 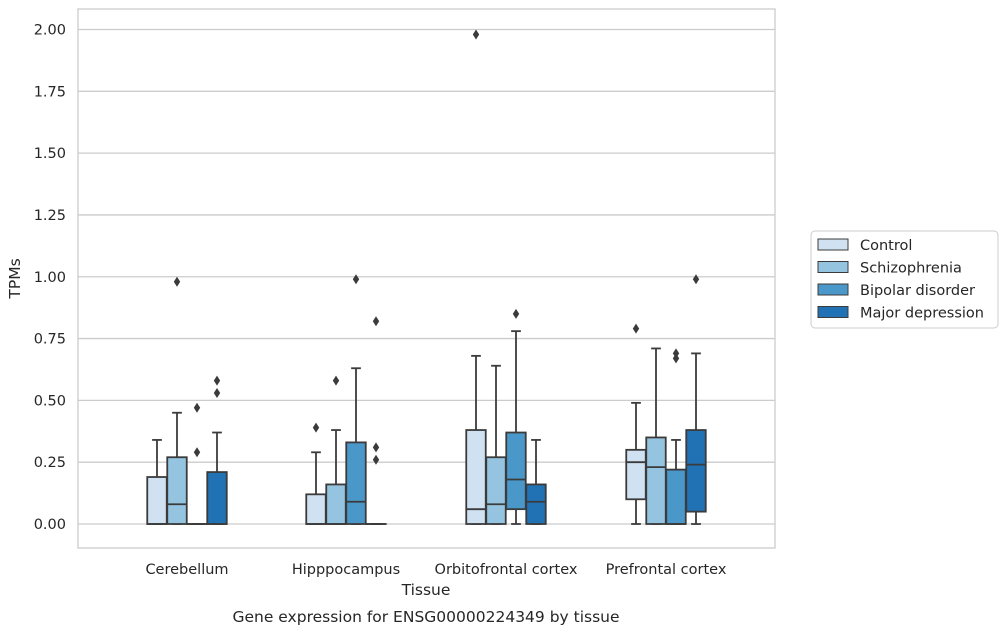 I want to click on legend-frame, so click(x=904, y=279).